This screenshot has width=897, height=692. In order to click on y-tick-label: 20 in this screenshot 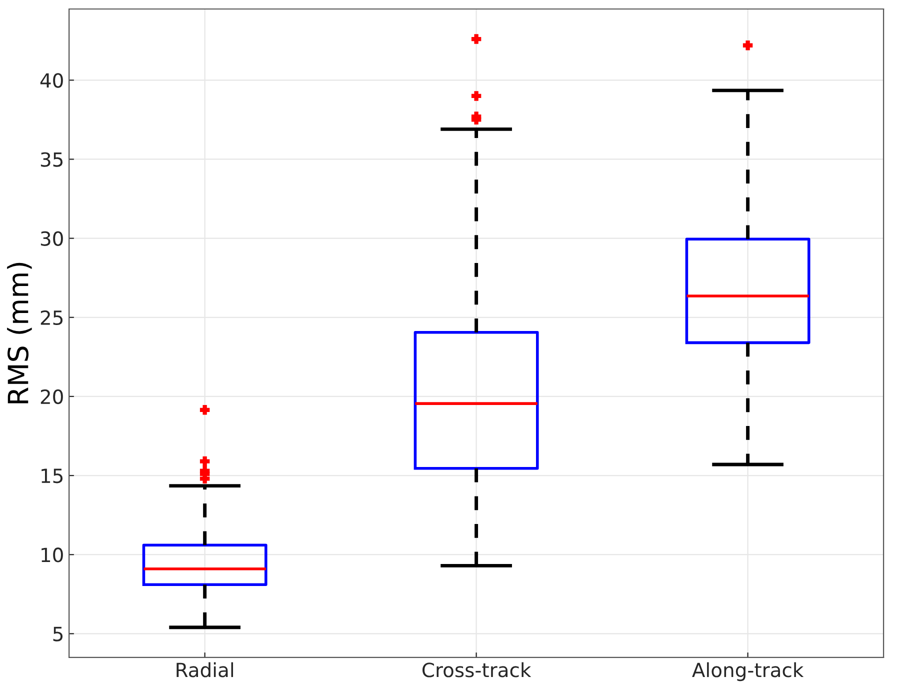, I will do `click(51, 396)`.